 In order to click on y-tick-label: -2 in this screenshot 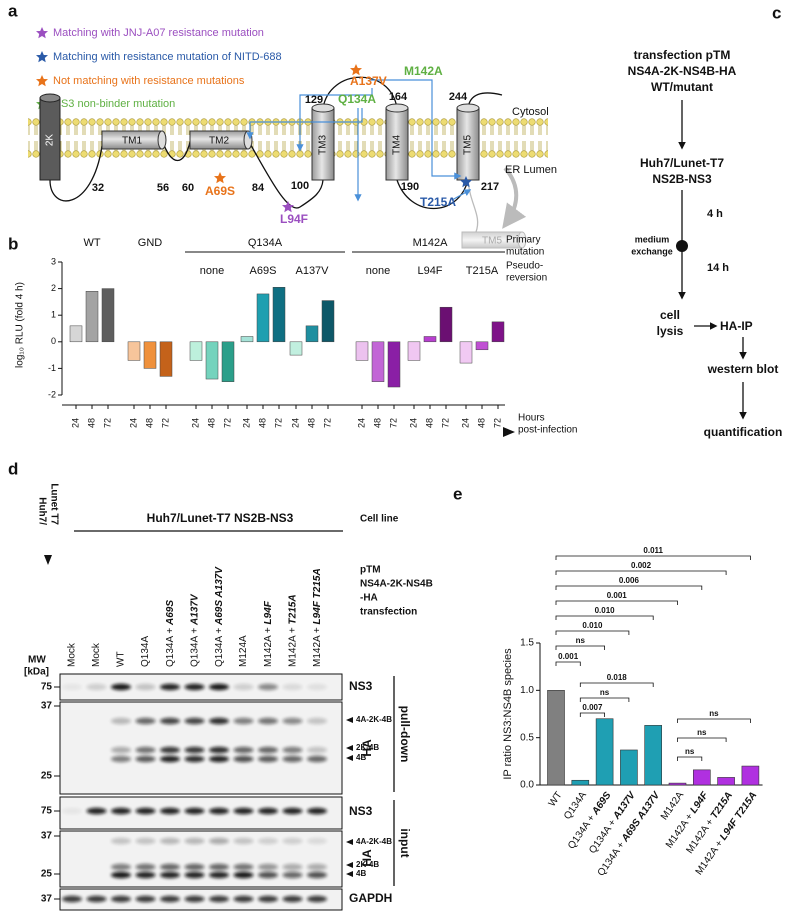, I will do `click(52, 394)`.